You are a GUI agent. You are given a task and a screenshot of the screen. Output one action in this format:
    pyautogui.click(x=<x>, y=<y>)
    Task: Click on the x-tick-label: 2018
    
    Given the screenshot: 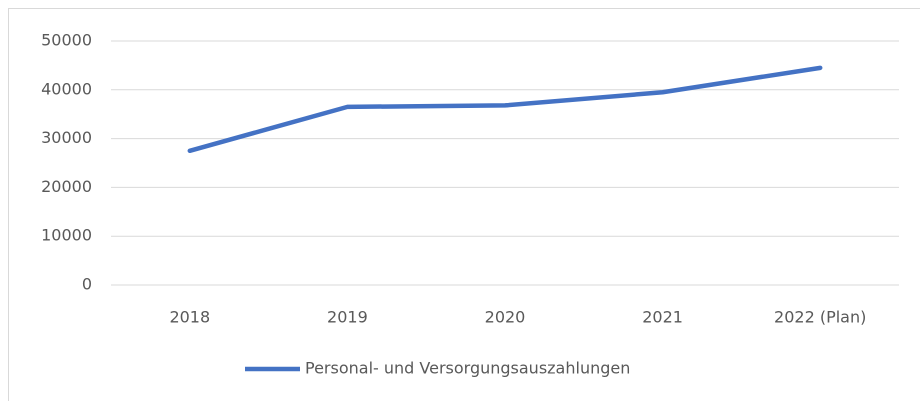 What is the action you would take?
    pyautogui.click(x=189, y=317)
    